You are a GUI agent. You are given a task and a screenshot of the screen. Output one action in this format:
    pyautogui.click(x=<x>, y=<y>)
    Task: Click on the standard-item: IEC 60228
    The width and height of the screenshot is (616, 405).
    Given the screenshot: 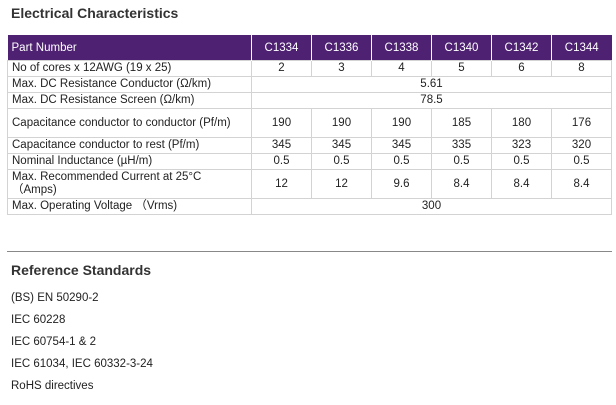 What is the action you would take?
    pyautogui.click(x=38, y=320)
    